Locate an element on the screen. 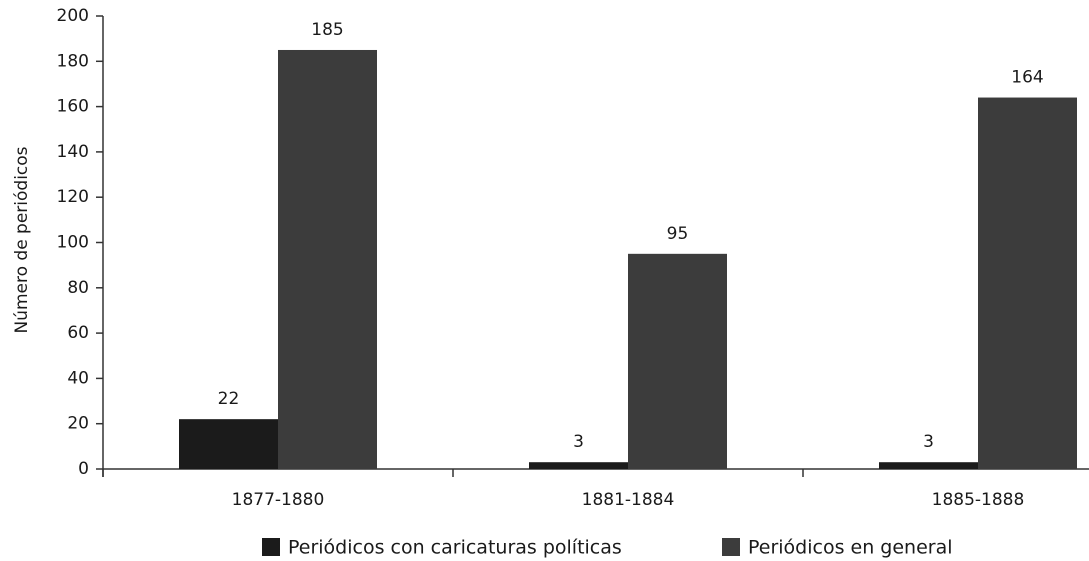 The image size is (1089, 561). y-axis-label: Número de periódicos is located at coordinates (22, 239).